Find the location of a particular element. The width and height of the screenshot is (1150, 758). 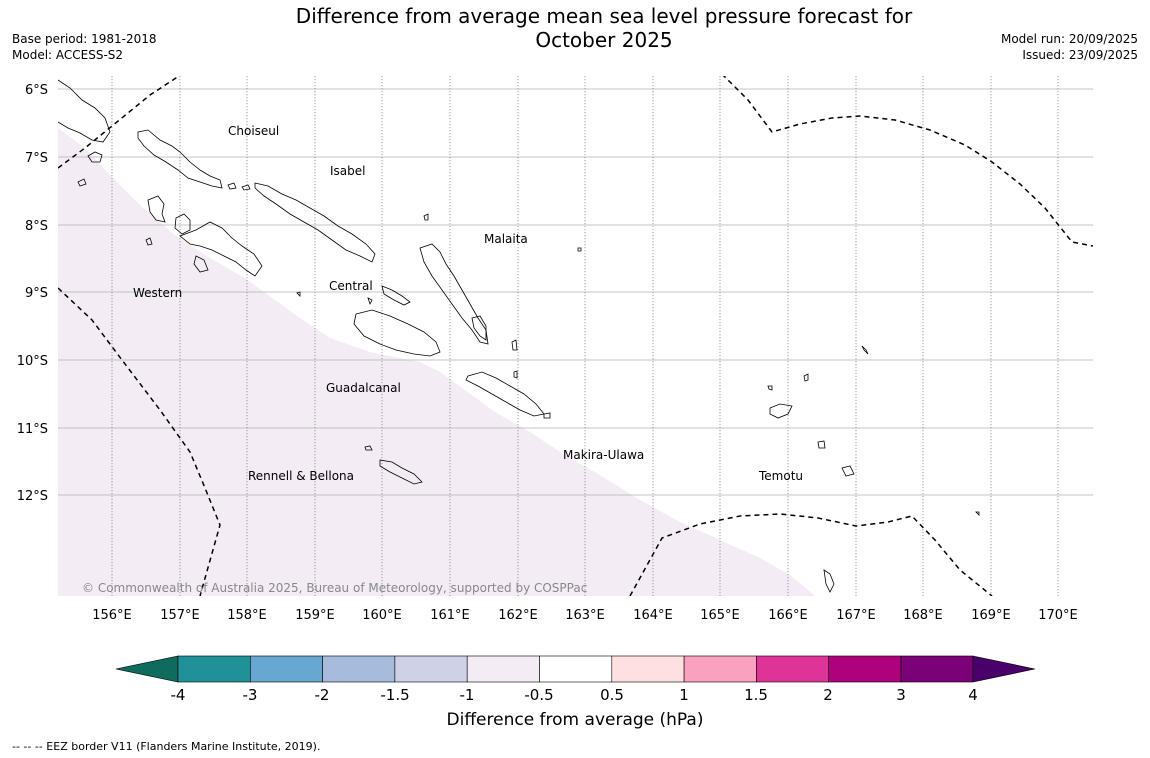

lat-label: 10°S is located at coordinates (32, 361).